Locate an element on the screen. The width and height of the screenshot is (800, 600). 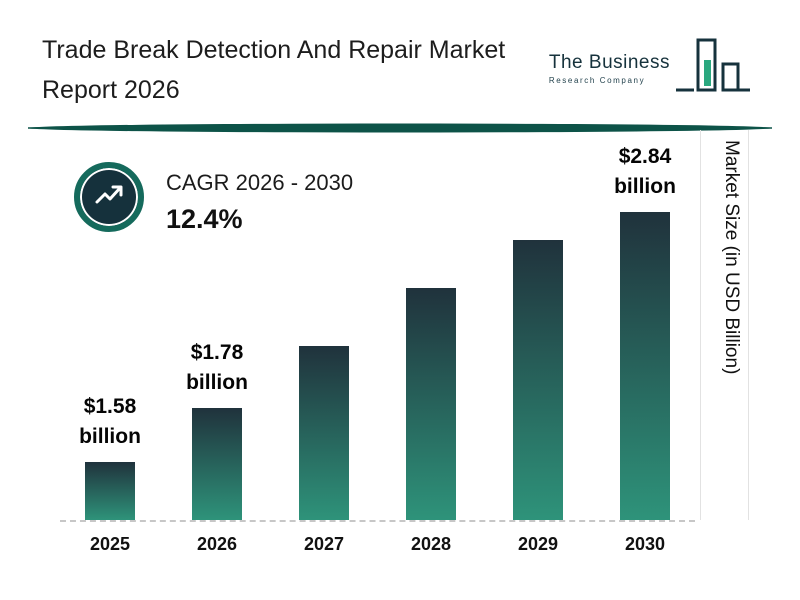
bar-column-2030: $2.84 billion is located at coordinates (645, 330).